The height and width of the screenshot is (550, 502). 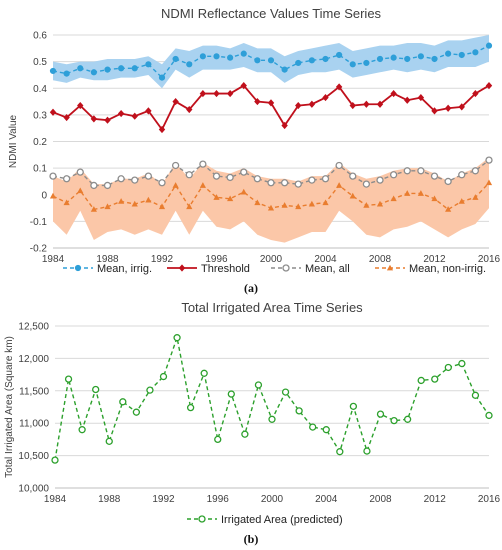 I want to click on y-axis-label: NDMI Value, so click(x=13, y=141).